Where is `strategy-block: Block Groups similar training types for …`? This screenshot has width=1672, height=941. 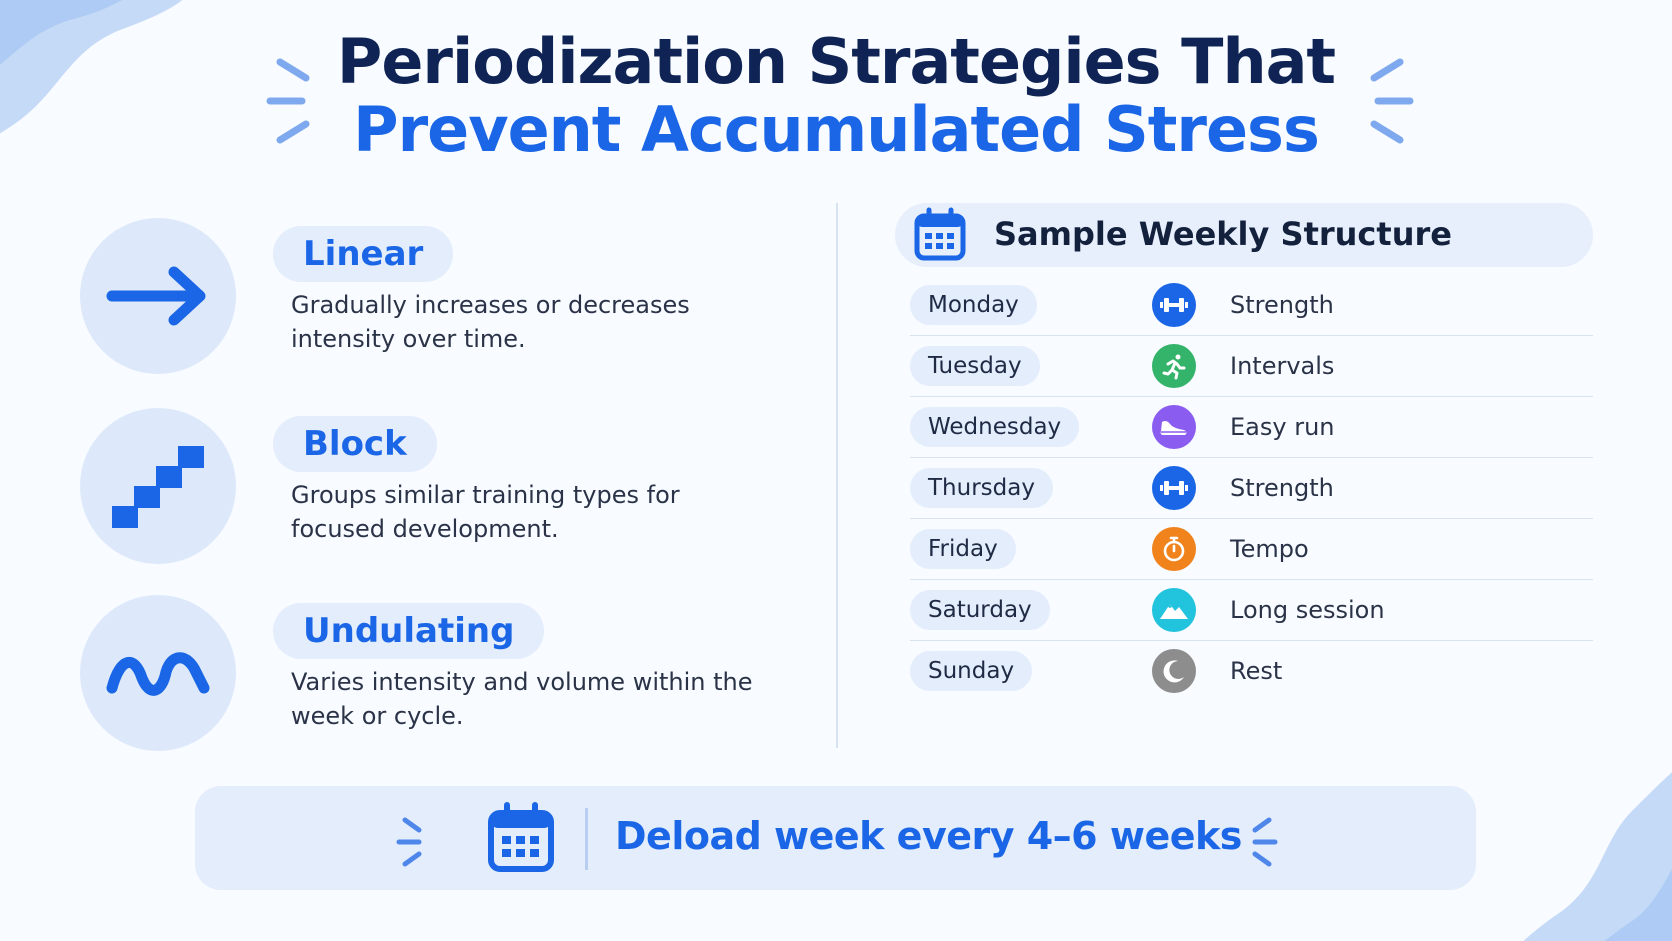
strategy-block: Block Groups similar training types for … is located at coordinates (450, 488).